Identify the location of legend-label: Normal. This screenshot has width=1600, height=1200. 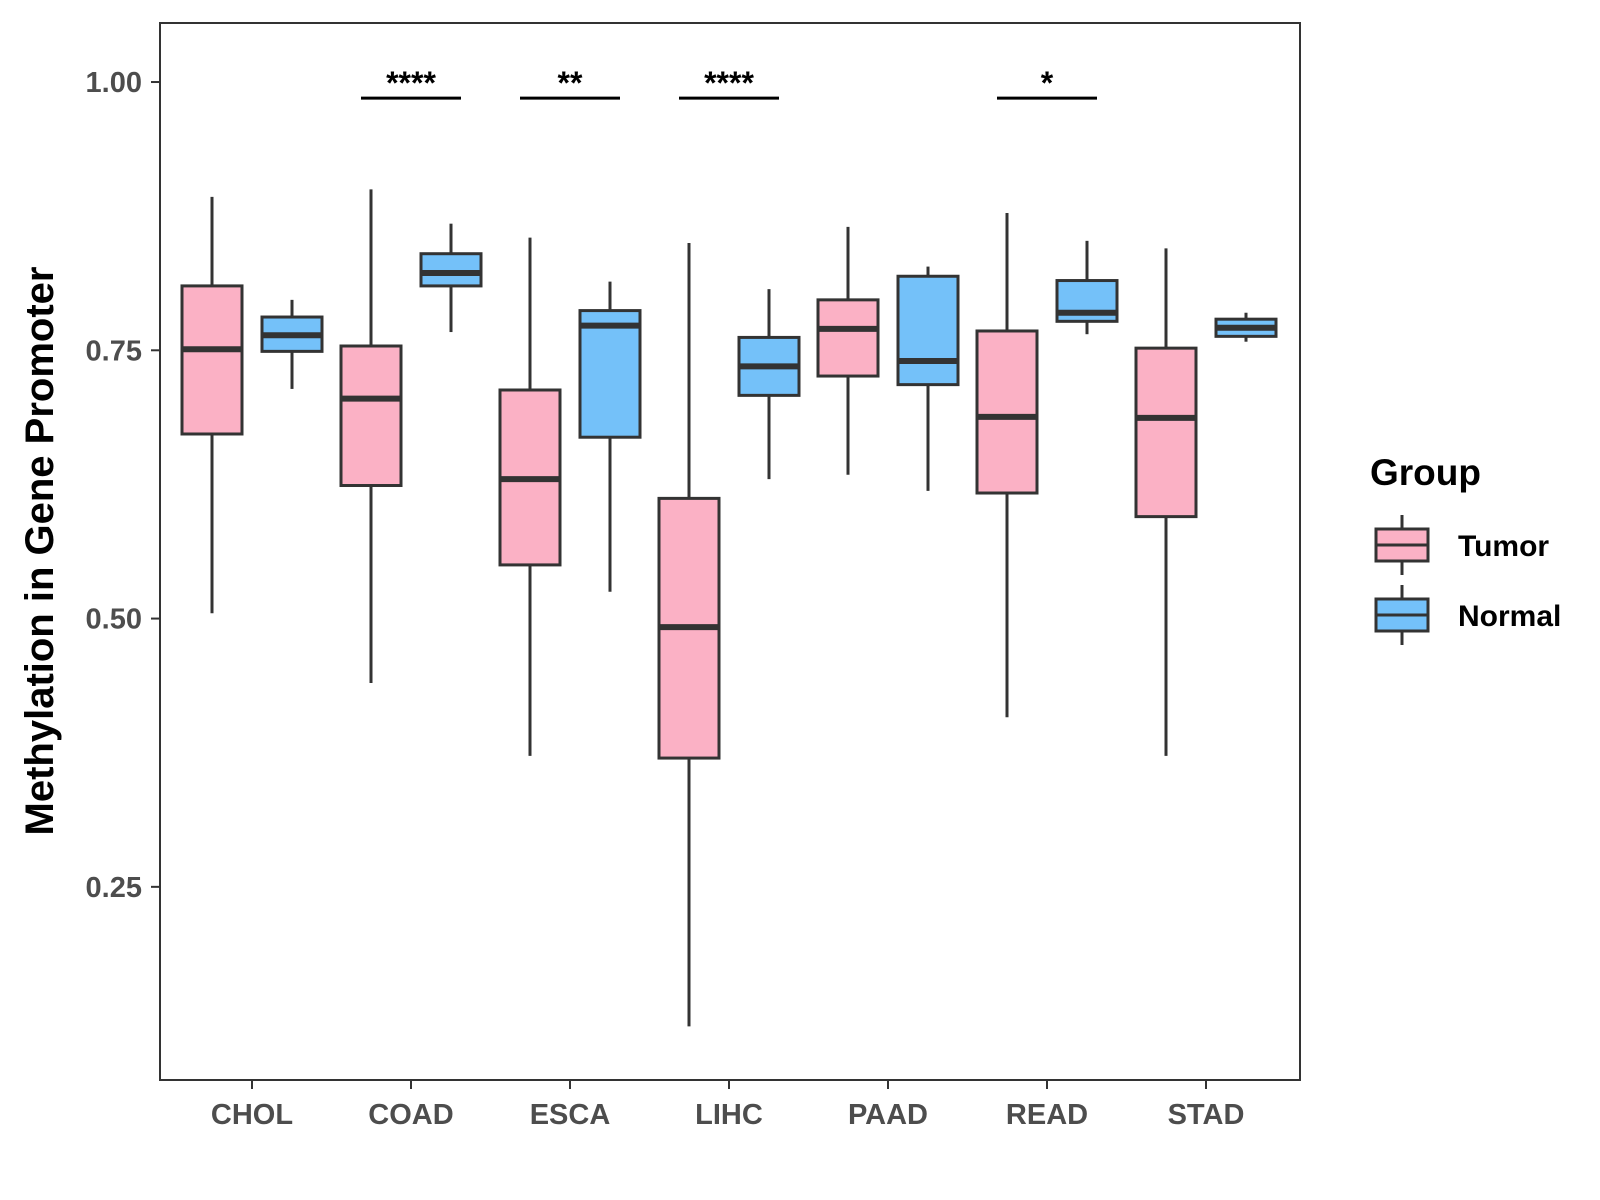
(1509, 616).